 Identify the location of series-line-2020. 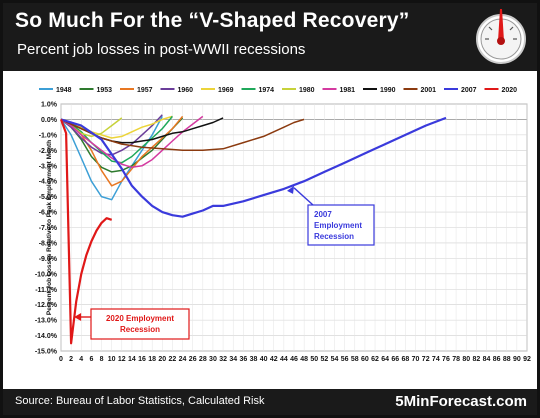
(86, 232).